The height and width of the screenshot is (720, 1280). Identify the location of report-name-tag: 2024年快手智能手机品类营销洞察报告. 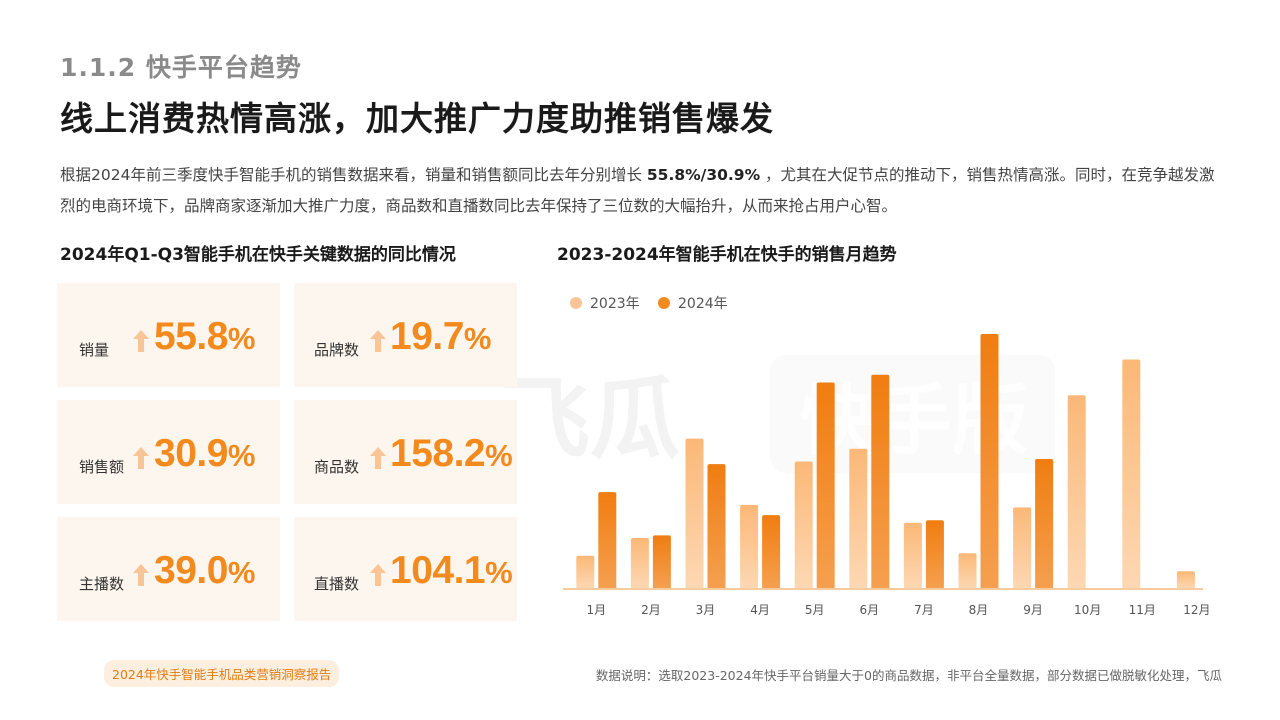
(222, 673).